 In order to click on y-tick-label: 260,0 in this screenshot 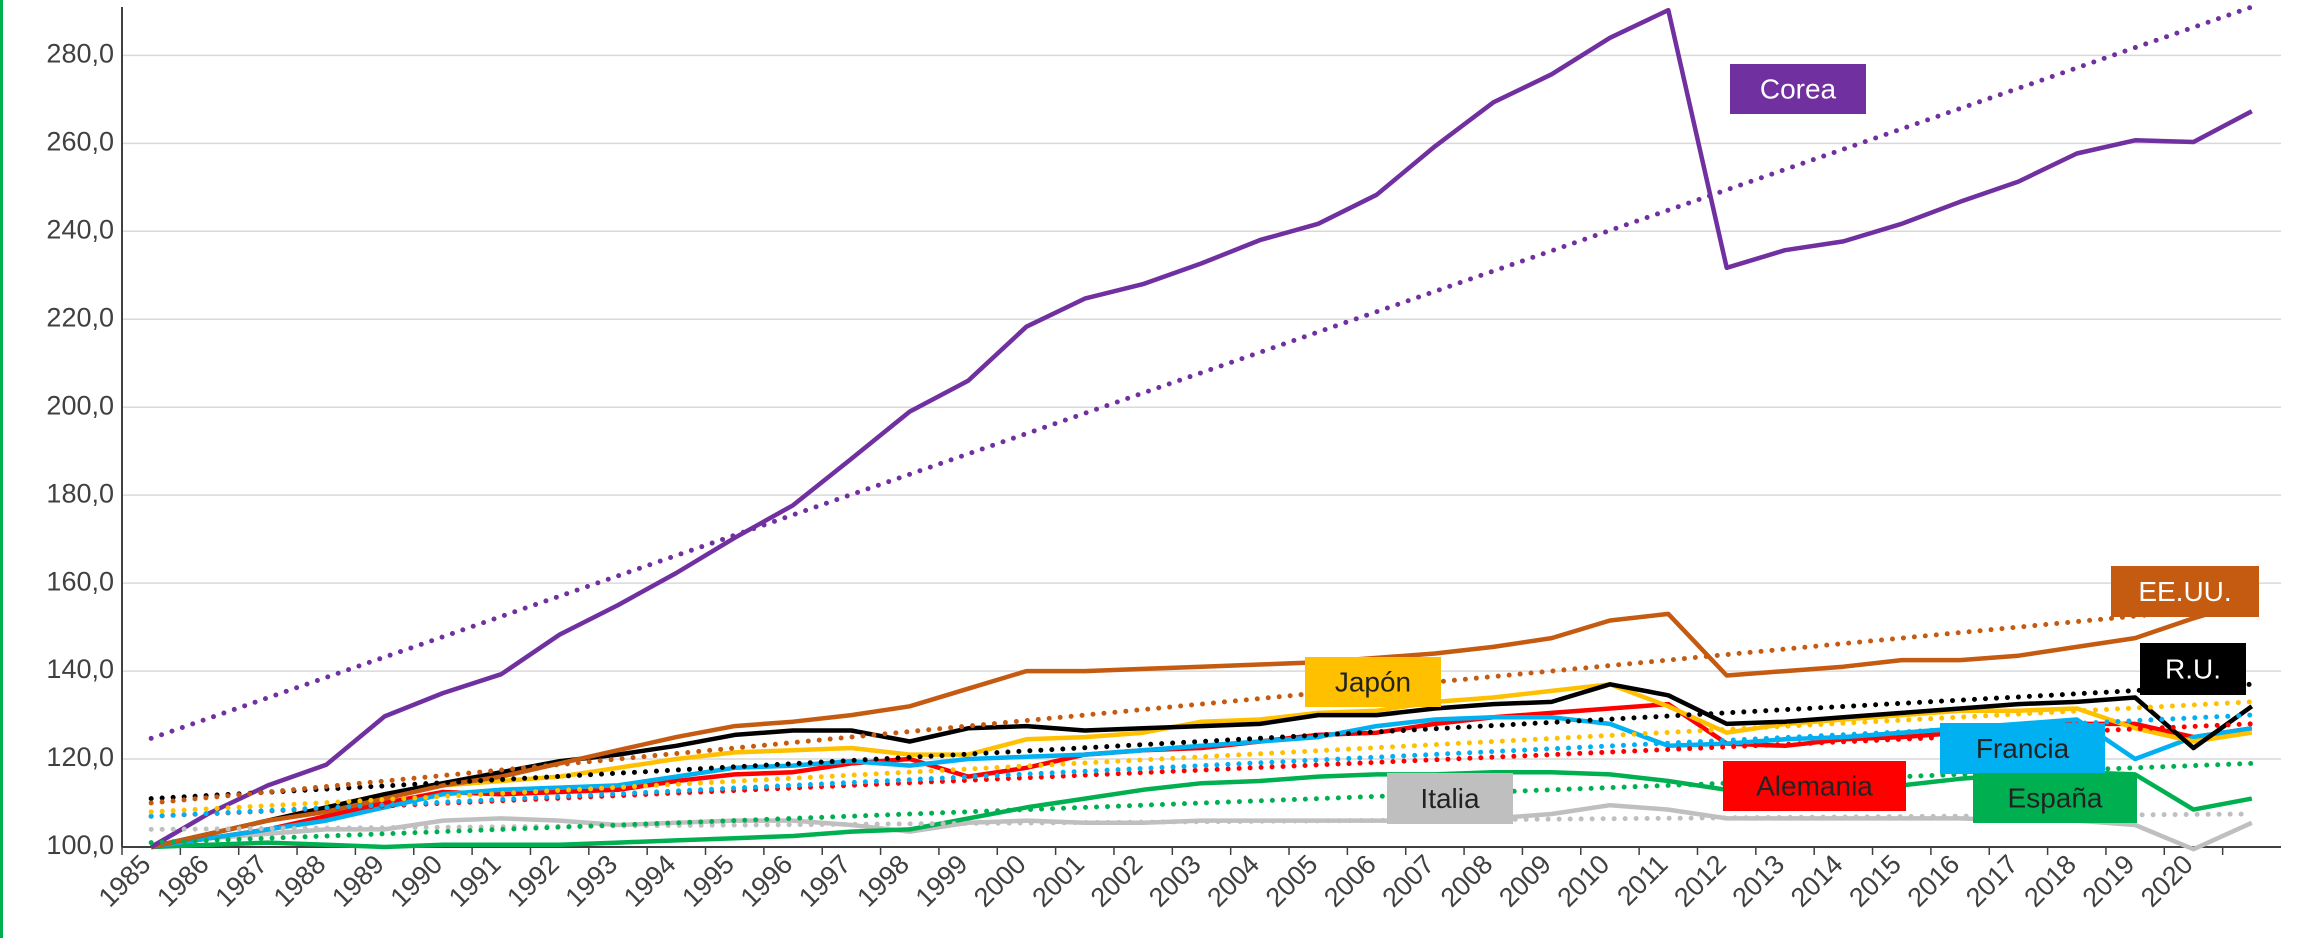, I will do `click(80, 141)`.